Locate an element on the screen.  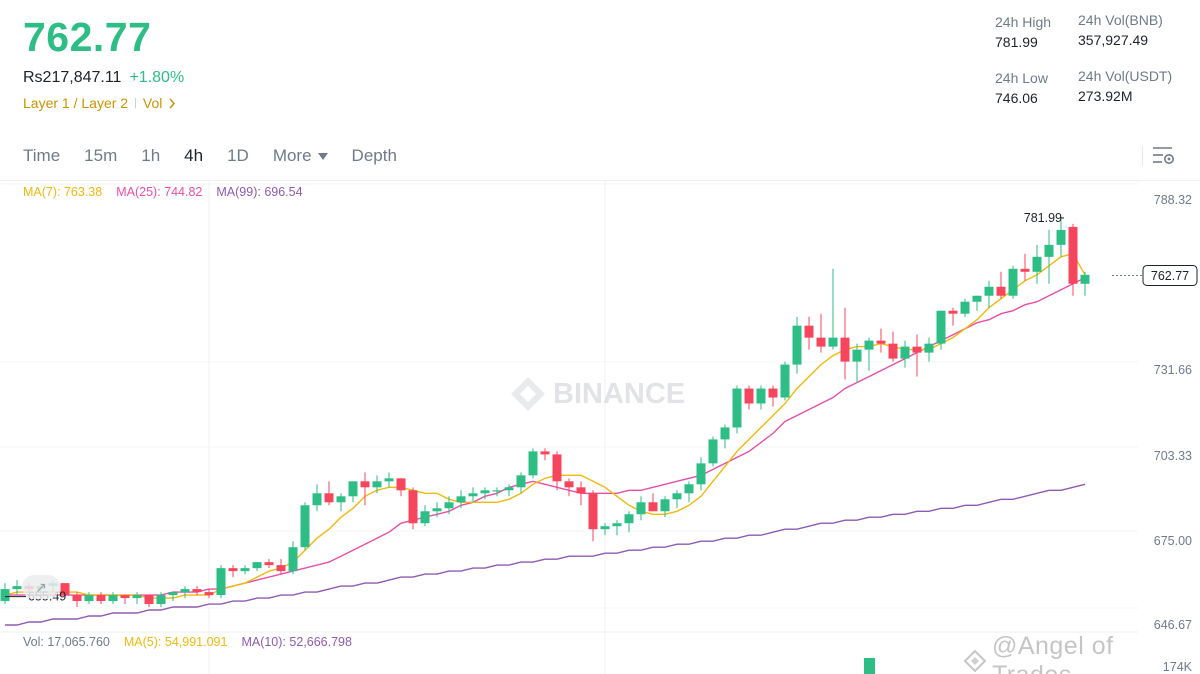
tab-15m: 15m is located at coordinates (101, 155).